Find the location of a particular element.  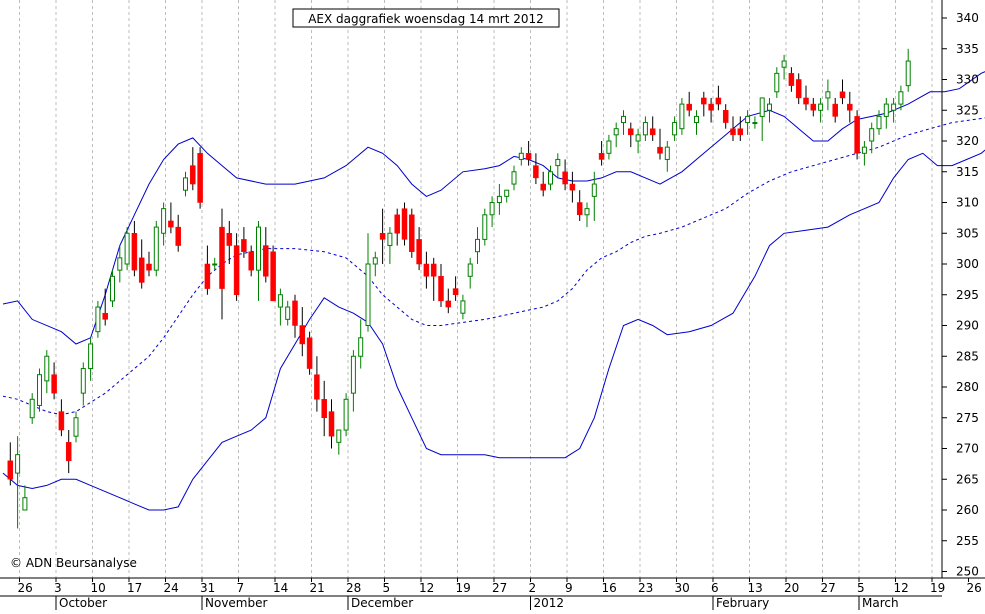

y-tick-label: 335 is located at coordinates (967, 49).